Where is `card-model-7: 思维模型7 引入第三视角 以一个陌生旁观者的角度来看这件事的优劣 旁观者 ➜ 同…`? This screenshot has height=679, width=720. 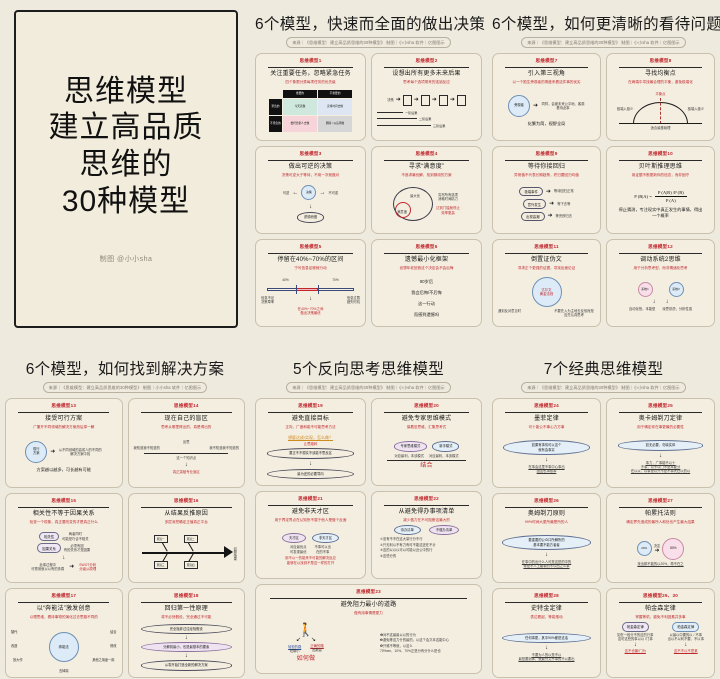
card-model-7: 思维模型7 引入第三视角 以一个陌生旁观者的角度来看这件事的优劣 旁观者 ➜ 同… is located at coordinates (546, 97).